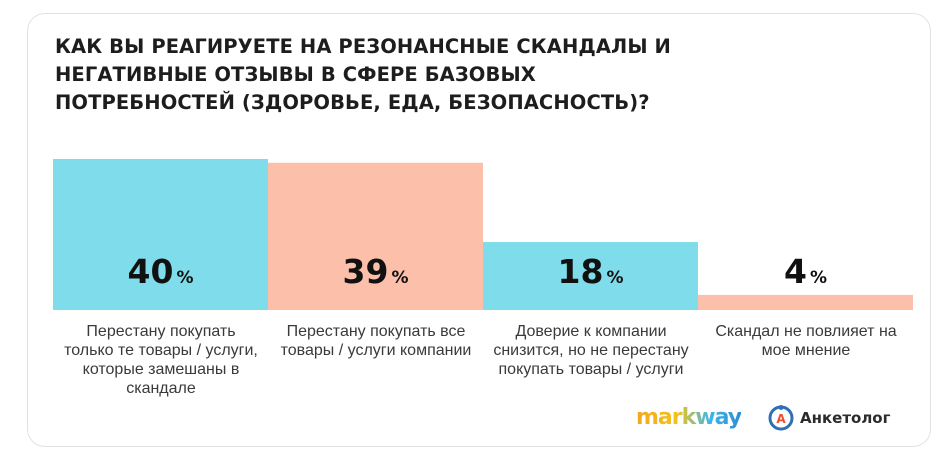  I want to click on data-label-2: 39%, so click(376, 271).